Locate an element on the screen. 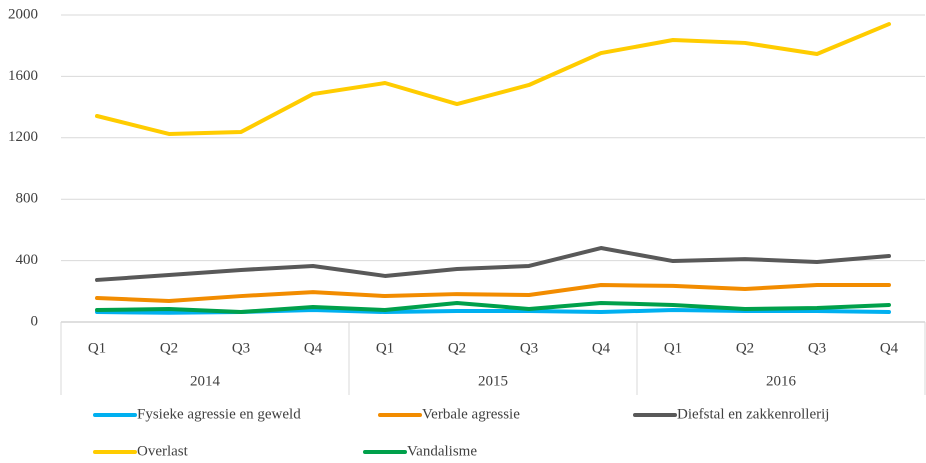  group-label: 2014 is located at coordinates (205, 381).